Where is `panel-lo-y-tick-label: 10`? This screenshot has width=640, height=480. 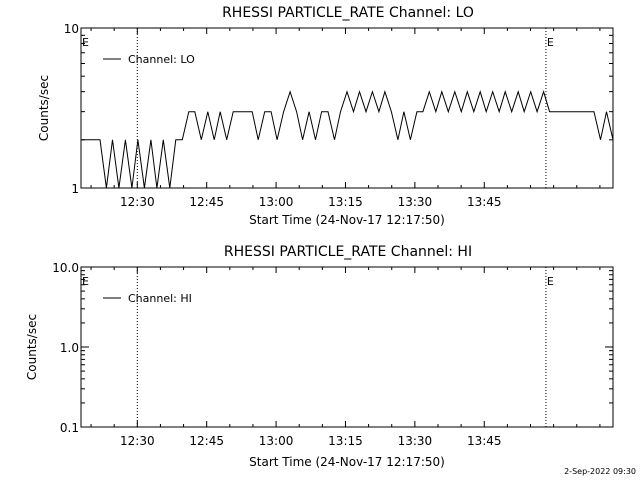
panel-lo-y-tick-label: 10 is located at coordinates (71, 29).